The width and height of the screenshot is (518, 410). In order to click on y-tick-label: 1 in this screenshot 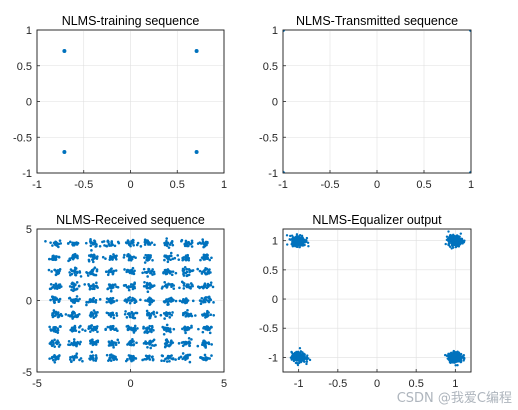, I will do `click(275, 31)`.